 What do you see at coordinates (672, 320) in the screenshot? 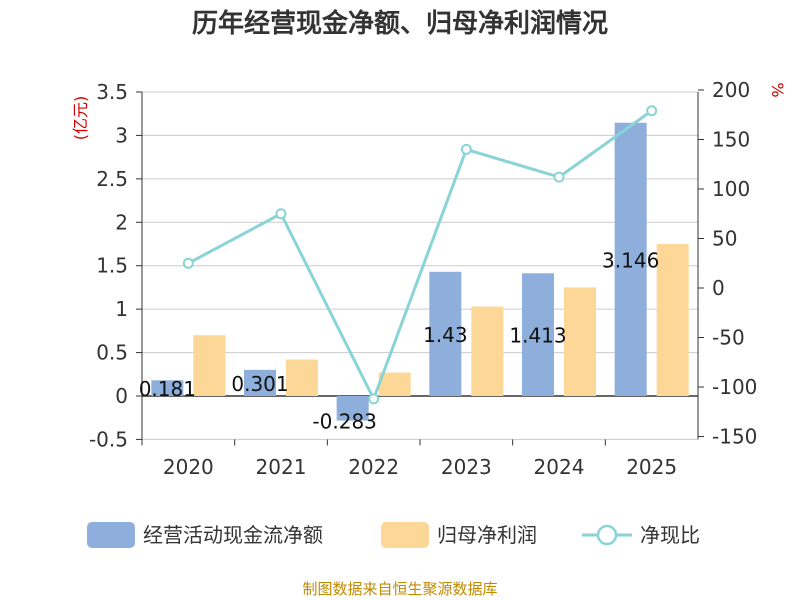
I see `bar-profit-2025` at bounding box center [672, 320].